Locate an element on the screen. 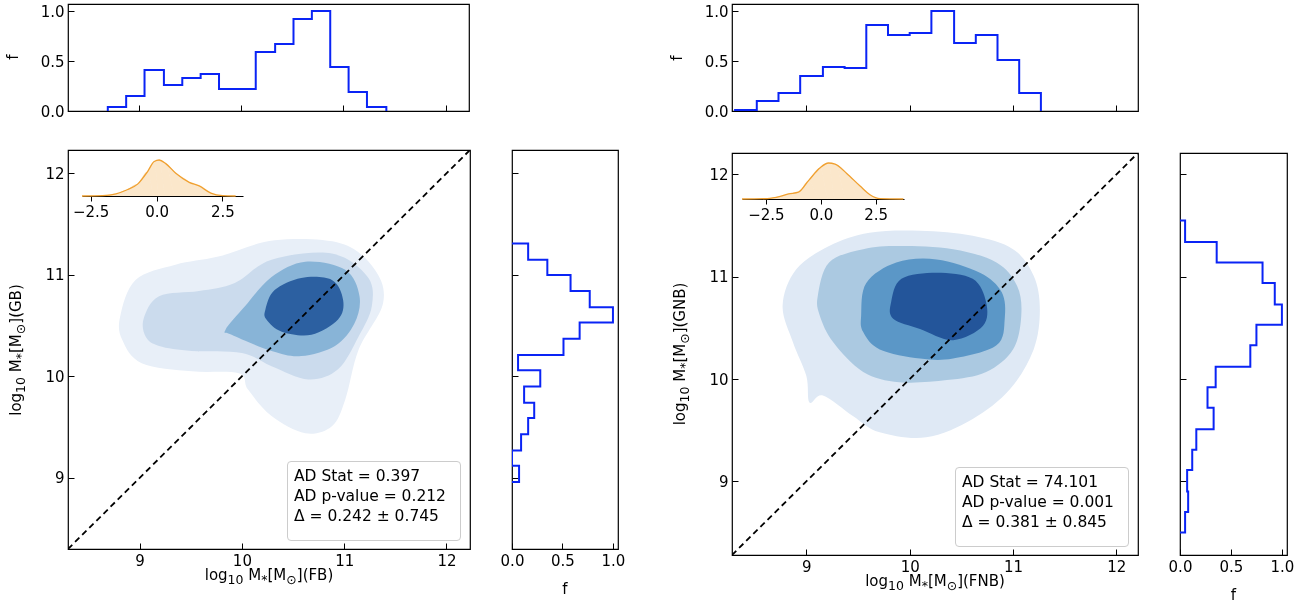 The image size is (1312, 605). annotation: Δ = 0.381 ± 0.845 is located at coordinates (1034, 522).